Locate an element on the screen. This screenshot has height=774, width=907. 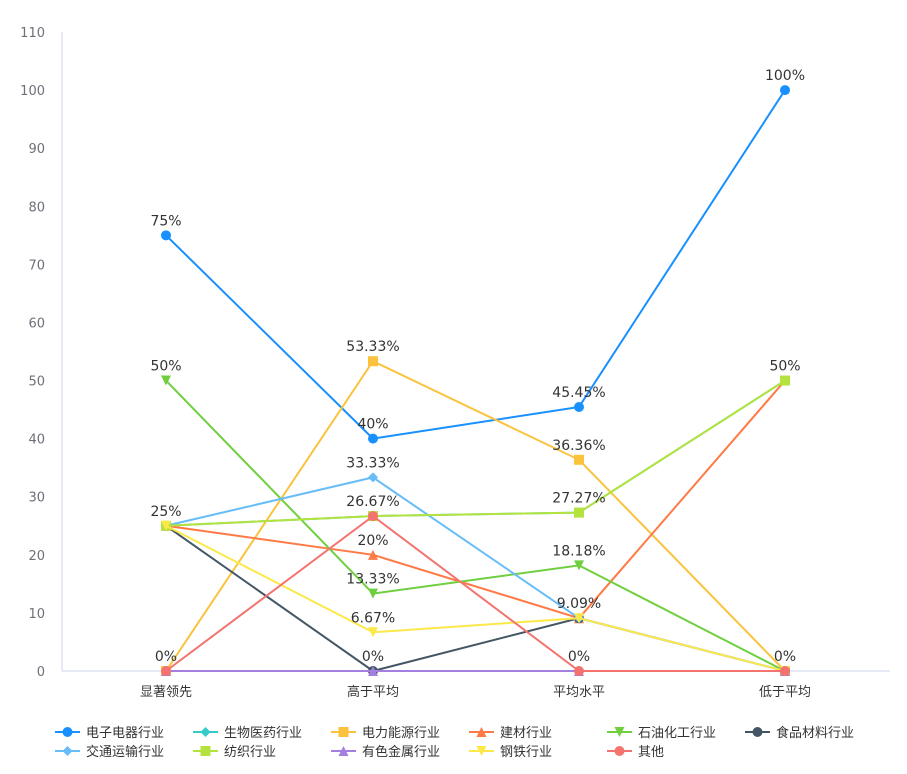
legend-row: 电子电器行业 生物医药行业 电力能源行业 建材行业 石油化工行业 食品材料行业 is located at coordinates (475, 731).